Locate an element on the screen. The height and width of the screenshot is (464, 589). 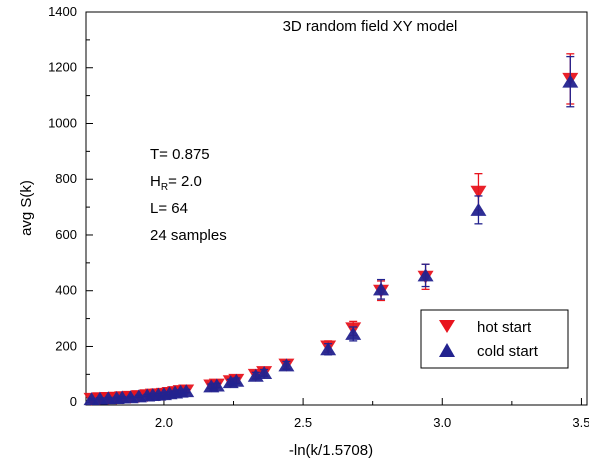
legend-cold-start-label: cold start is located at coordinates (508, 351).